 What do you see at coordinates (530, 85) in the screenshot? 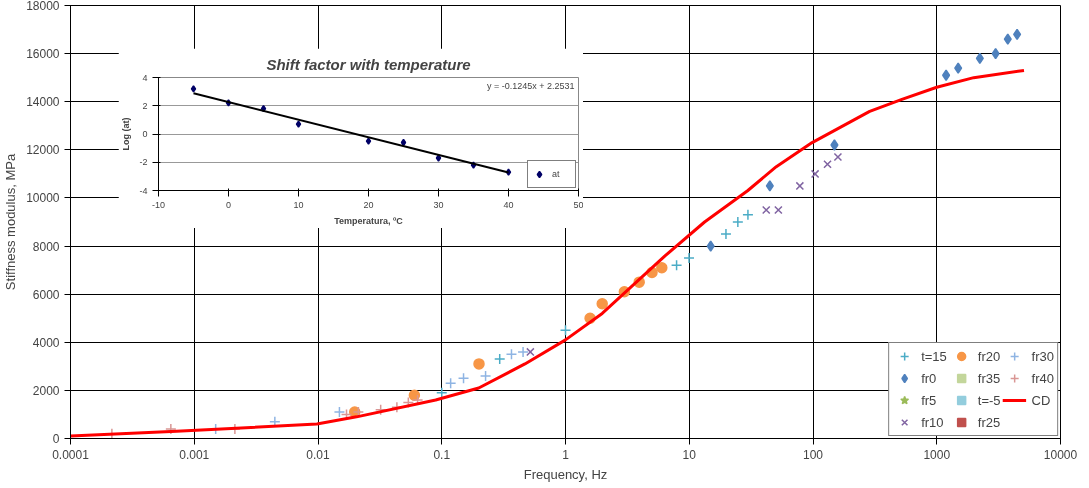
I see `annotation: y = -0.1245x + 2.2531` at bounding box center [530, 85].